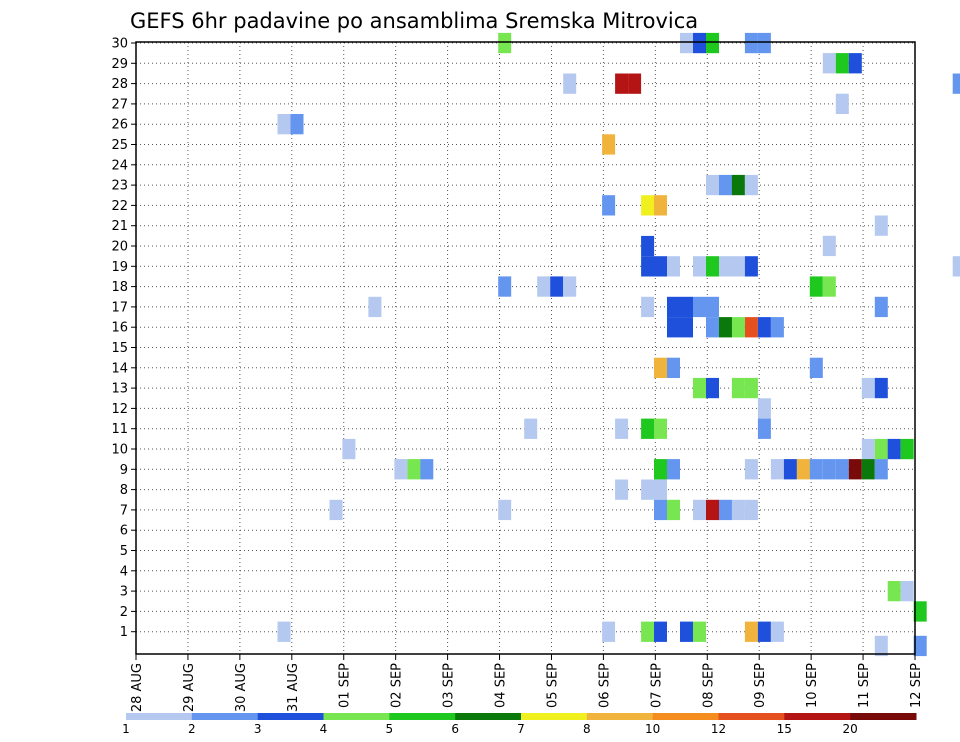 This screenshot has height=742, width=960. I want to click on legend-label: 6, so click(455, 729).